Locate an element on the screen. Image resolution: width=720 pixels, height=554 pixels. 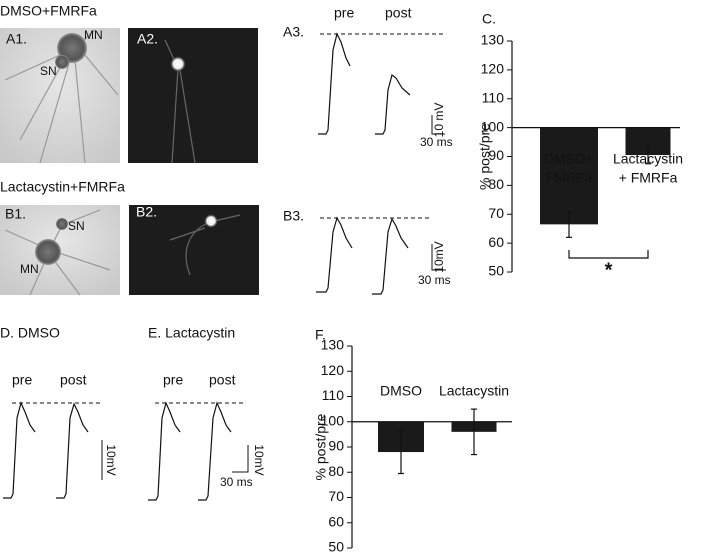
panel-label: A1. is located at coordinates (16, 39).